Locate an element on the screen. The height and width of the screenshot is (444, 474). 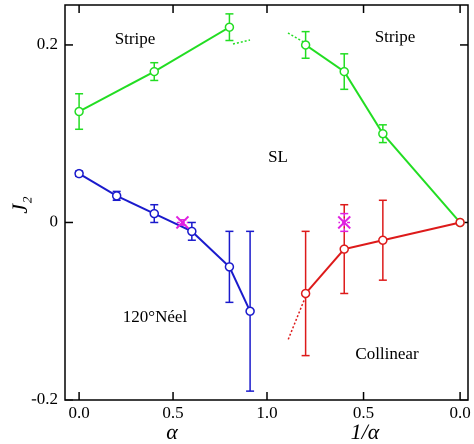
y-axis-label: J₂ is located at coordinates (19, 205).